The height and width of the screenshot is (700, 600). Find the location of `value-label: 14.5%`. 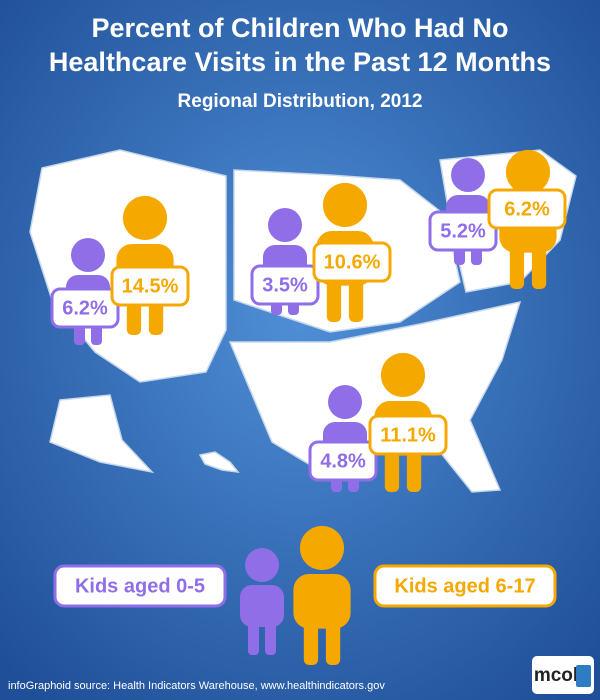

value-label: 14.5% is located at coordinates (150, 286).